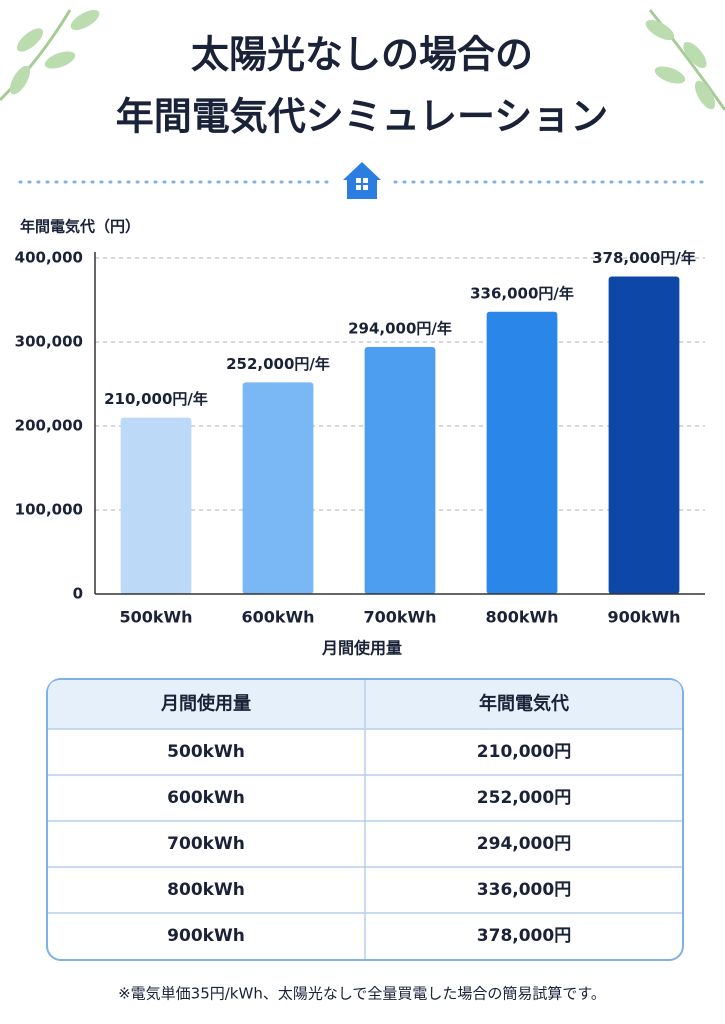 This screenshot has width=725, height=1024. Describe the element at coordinates (49, 258) in the screenshot. I see `y-tick-label: 400,000` at that location.